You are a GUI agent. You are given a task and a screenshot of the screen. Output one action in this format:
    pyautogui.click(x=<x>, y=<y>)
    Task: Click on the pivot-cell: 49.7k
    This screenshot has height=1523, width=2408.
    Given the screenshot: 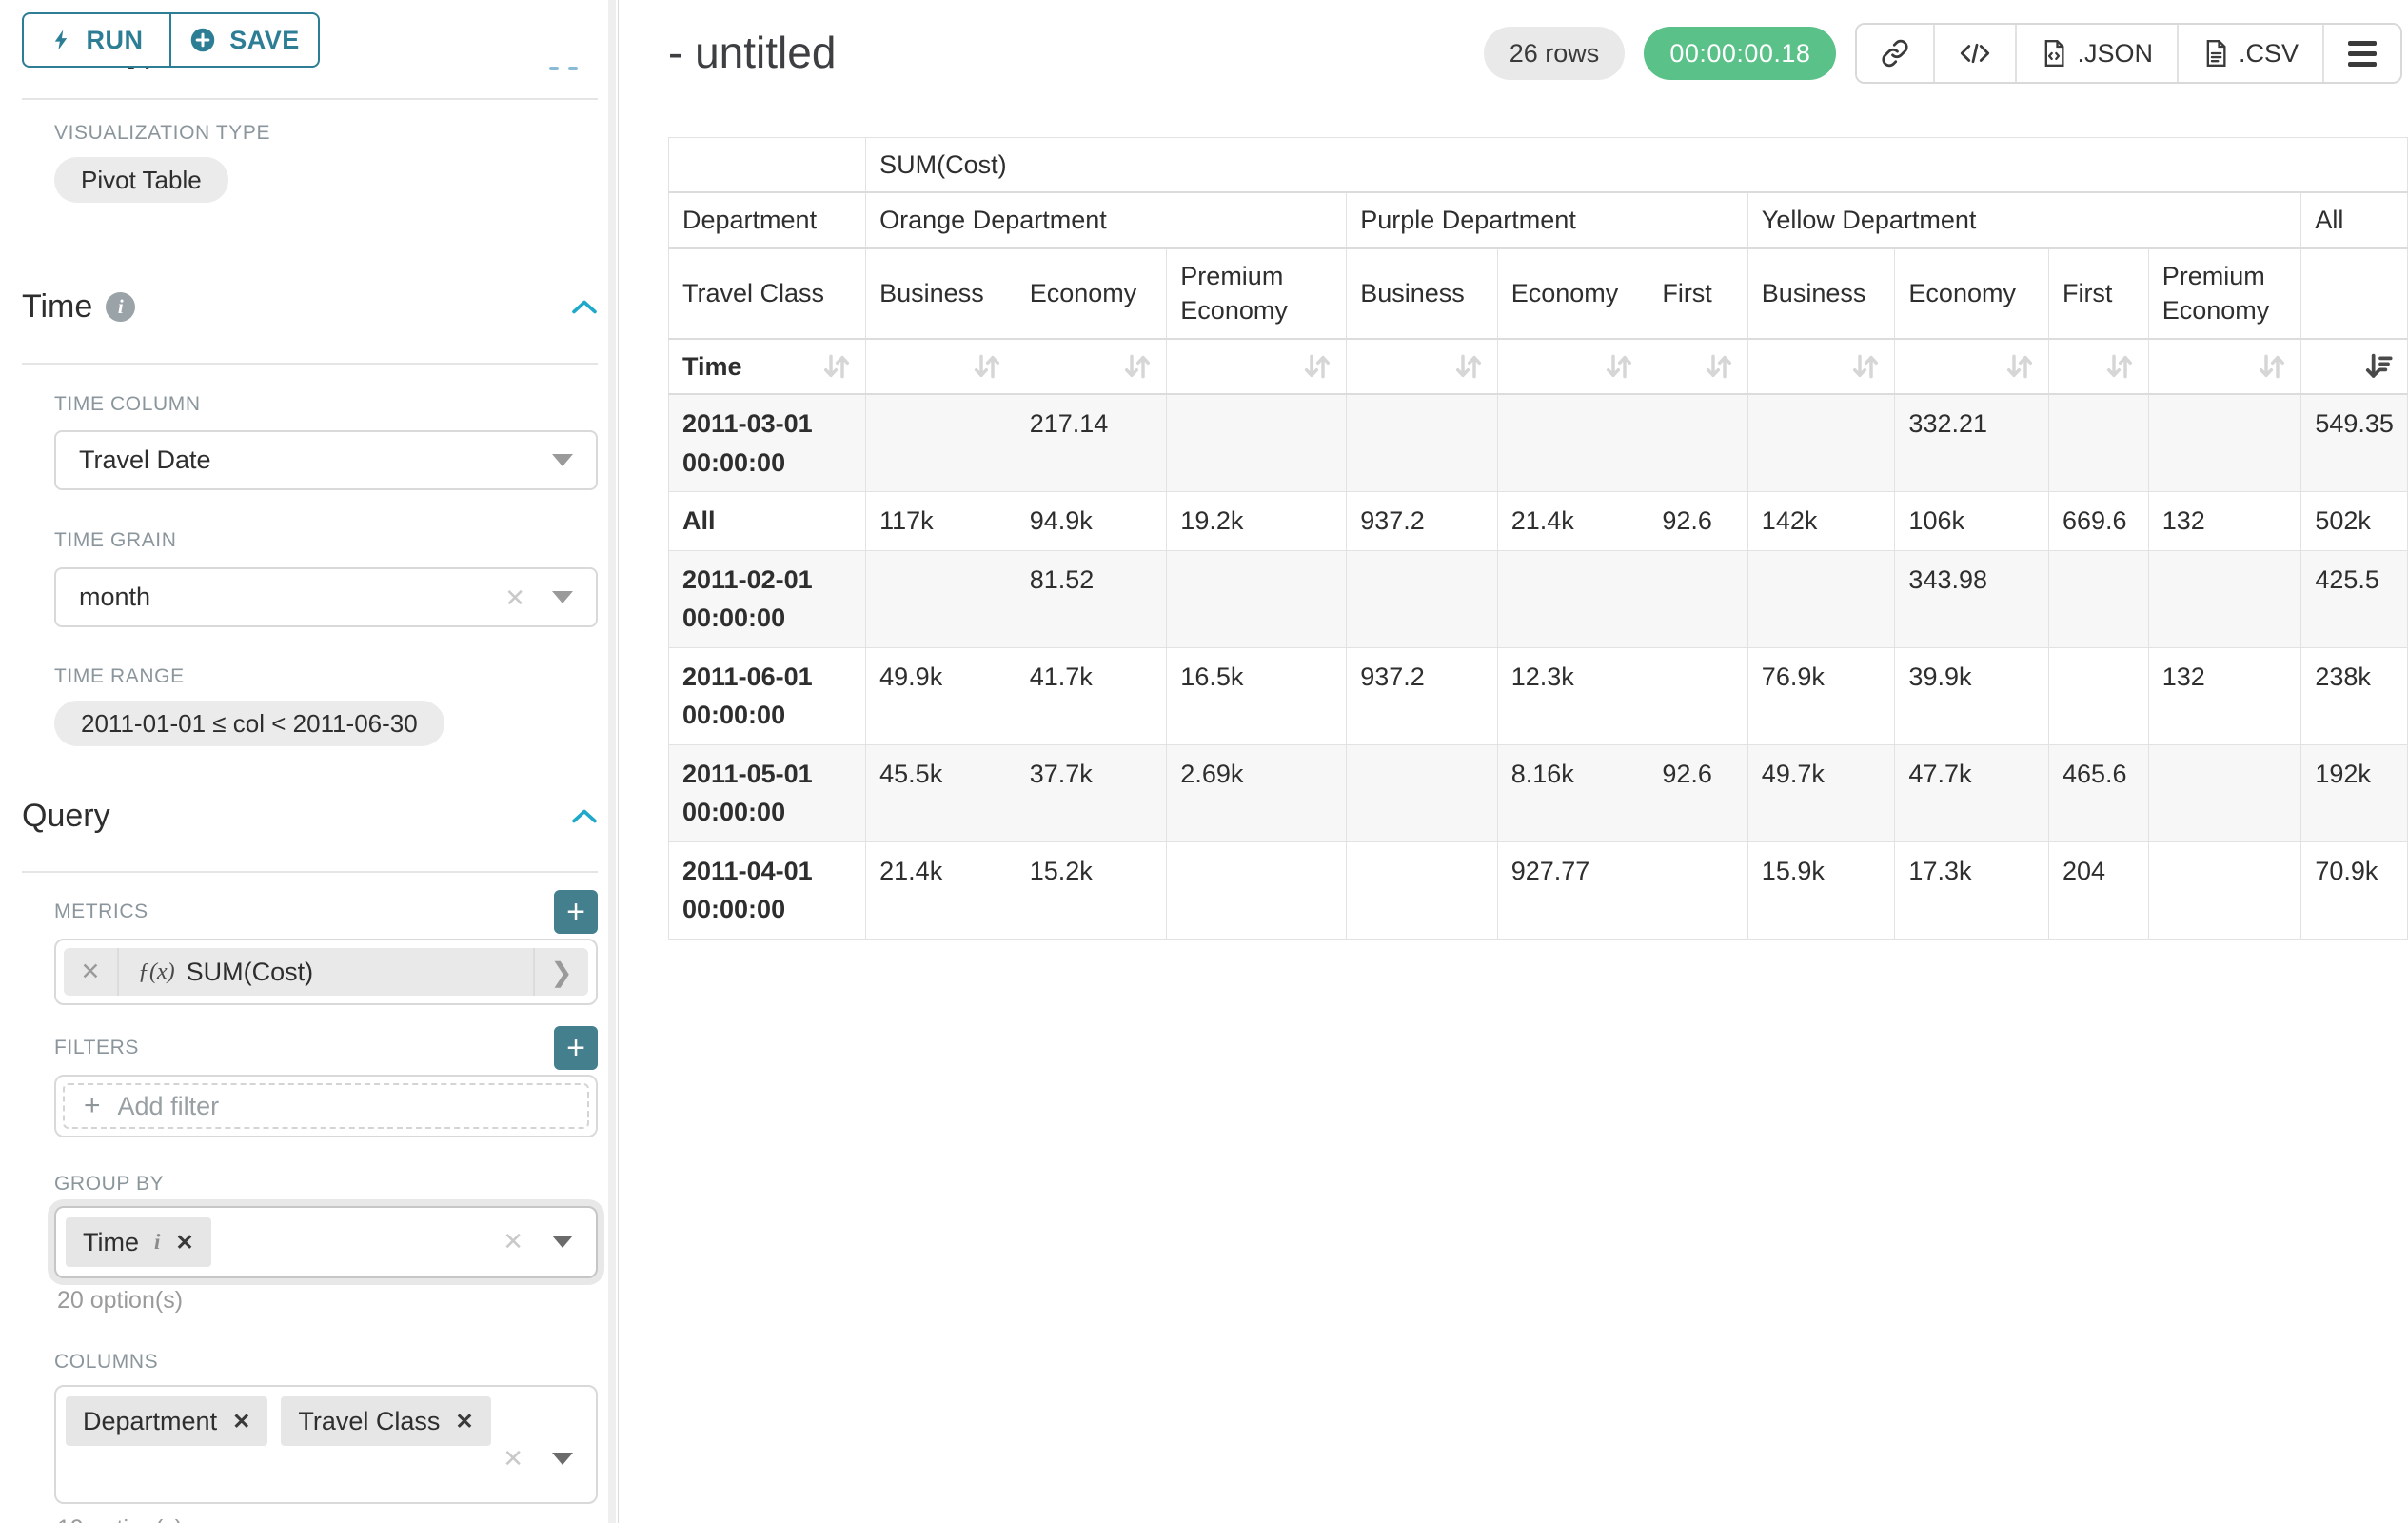 What is the action you would take?
    pyautogui.click(x=1821, y=793)
    